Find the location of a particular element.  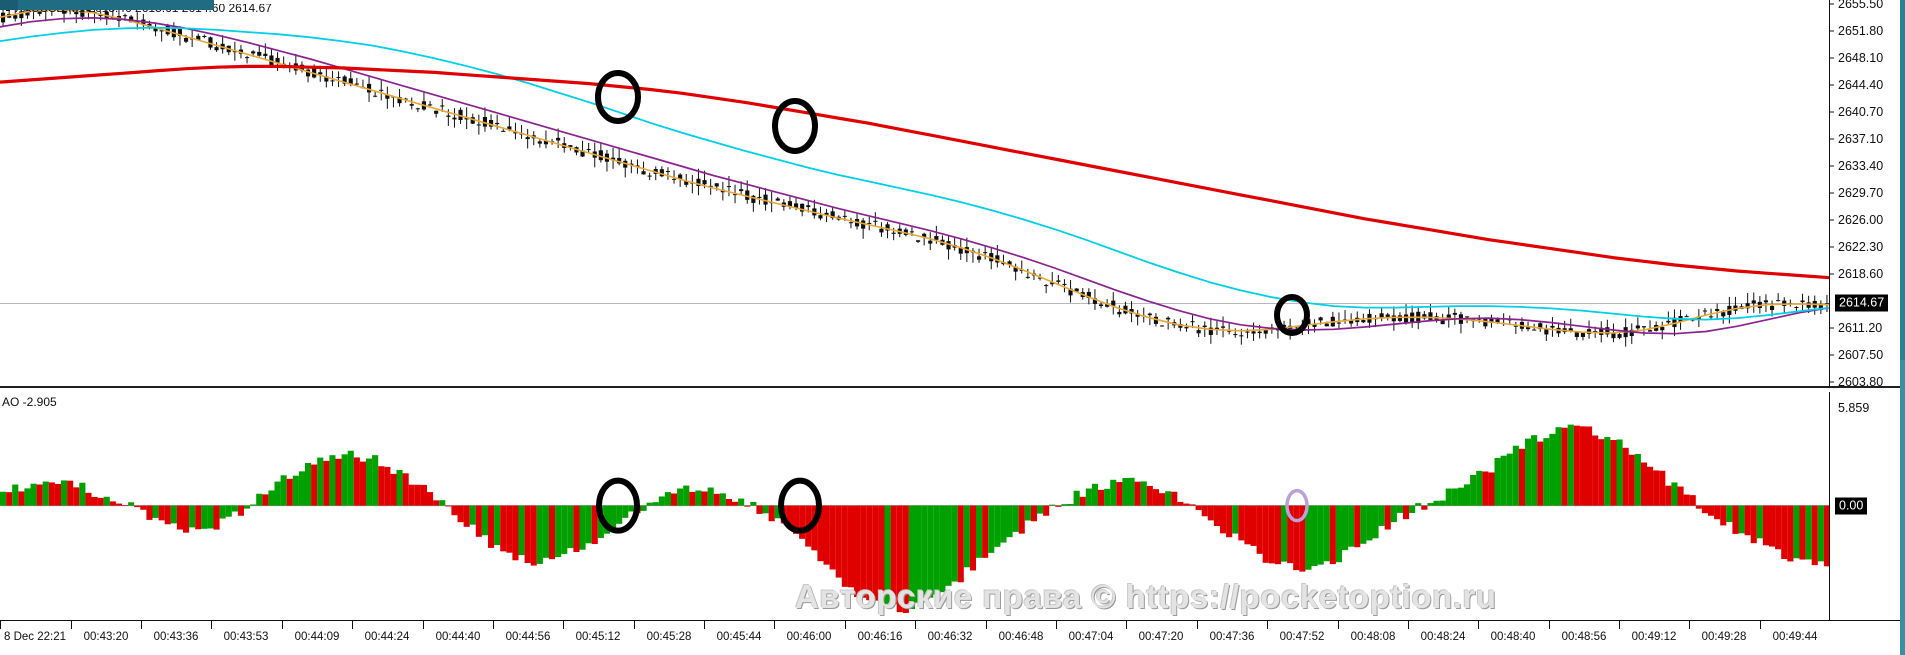

price-scale-label: 2603.80 is located at coordinates (1861, 382).